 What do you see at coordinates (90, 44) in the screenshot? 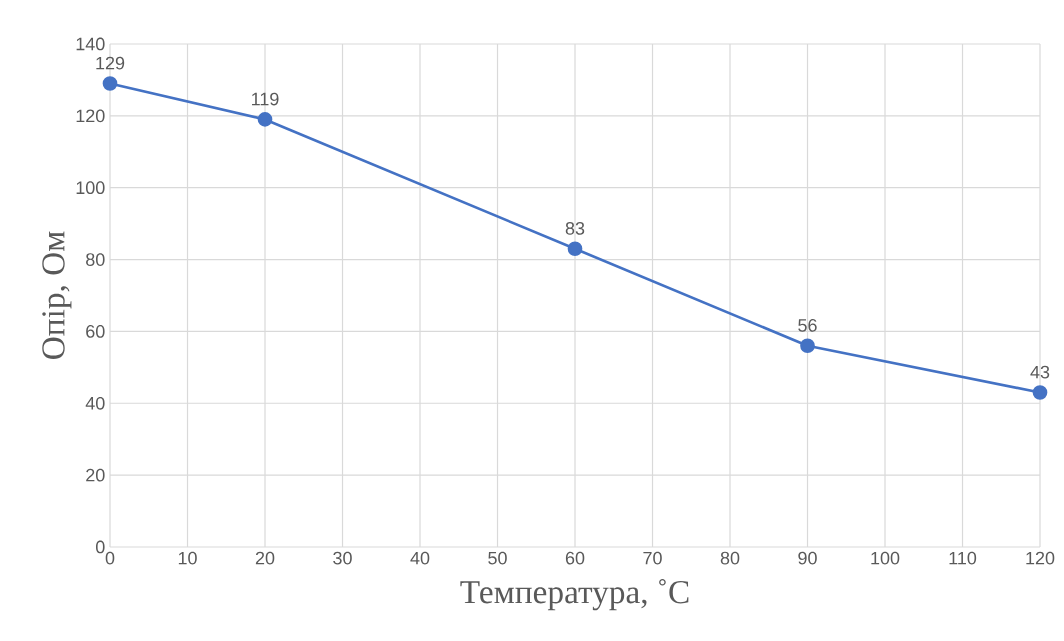
I see `y-tick-label: 140` at bounding box center [90, 44].